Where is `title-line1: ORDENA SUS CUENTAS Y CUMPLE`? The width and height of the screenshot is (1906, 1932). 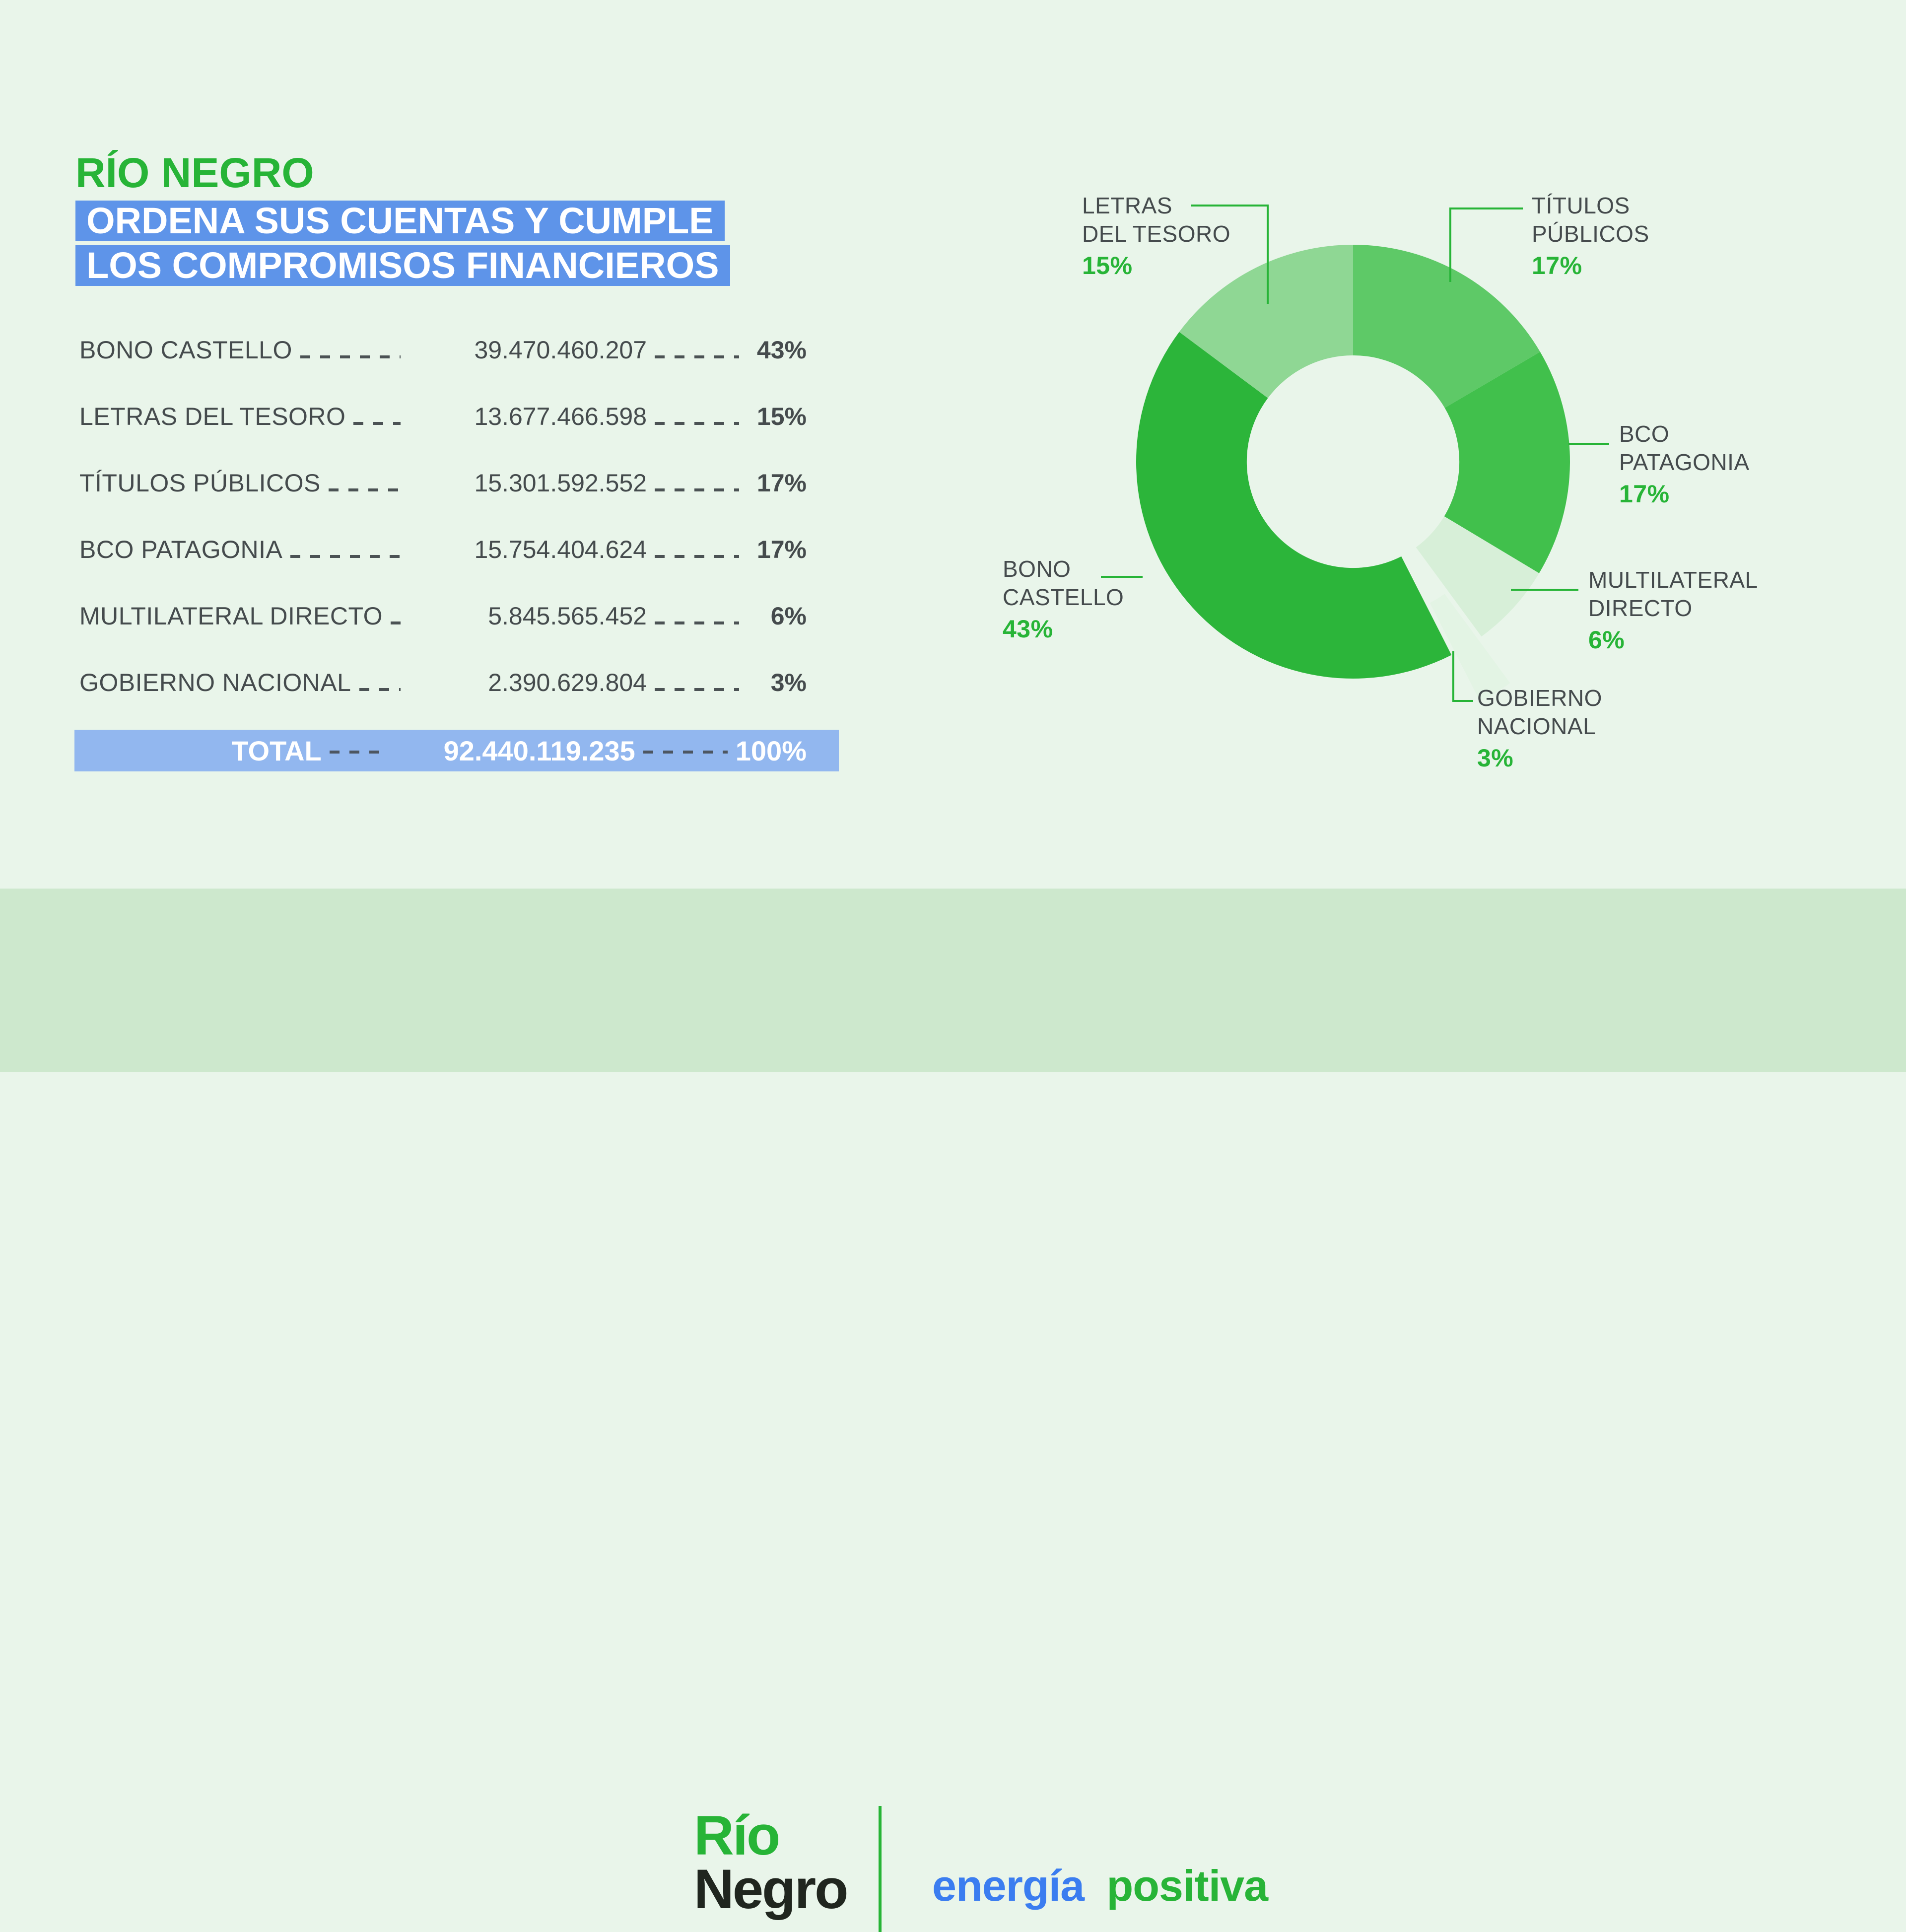
title-line1: ORDENA SUS CUENTAS Y CUMPLE is located at coordinates (400, 221).